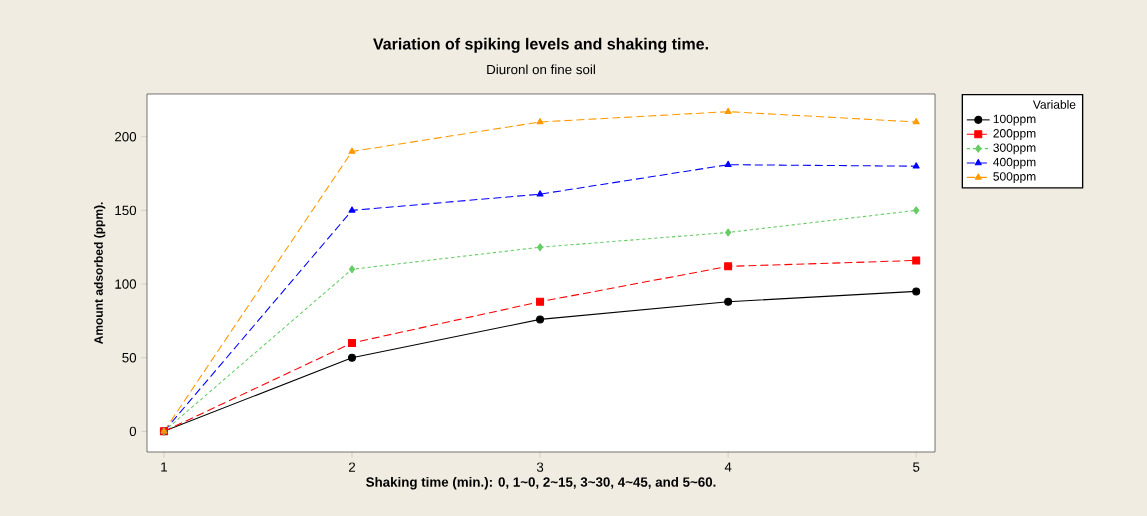 The image size is (1147, 516). Describe the element at coordinates (129, 357) in the screenshot. I see `y-tick-label: 50` at that location.